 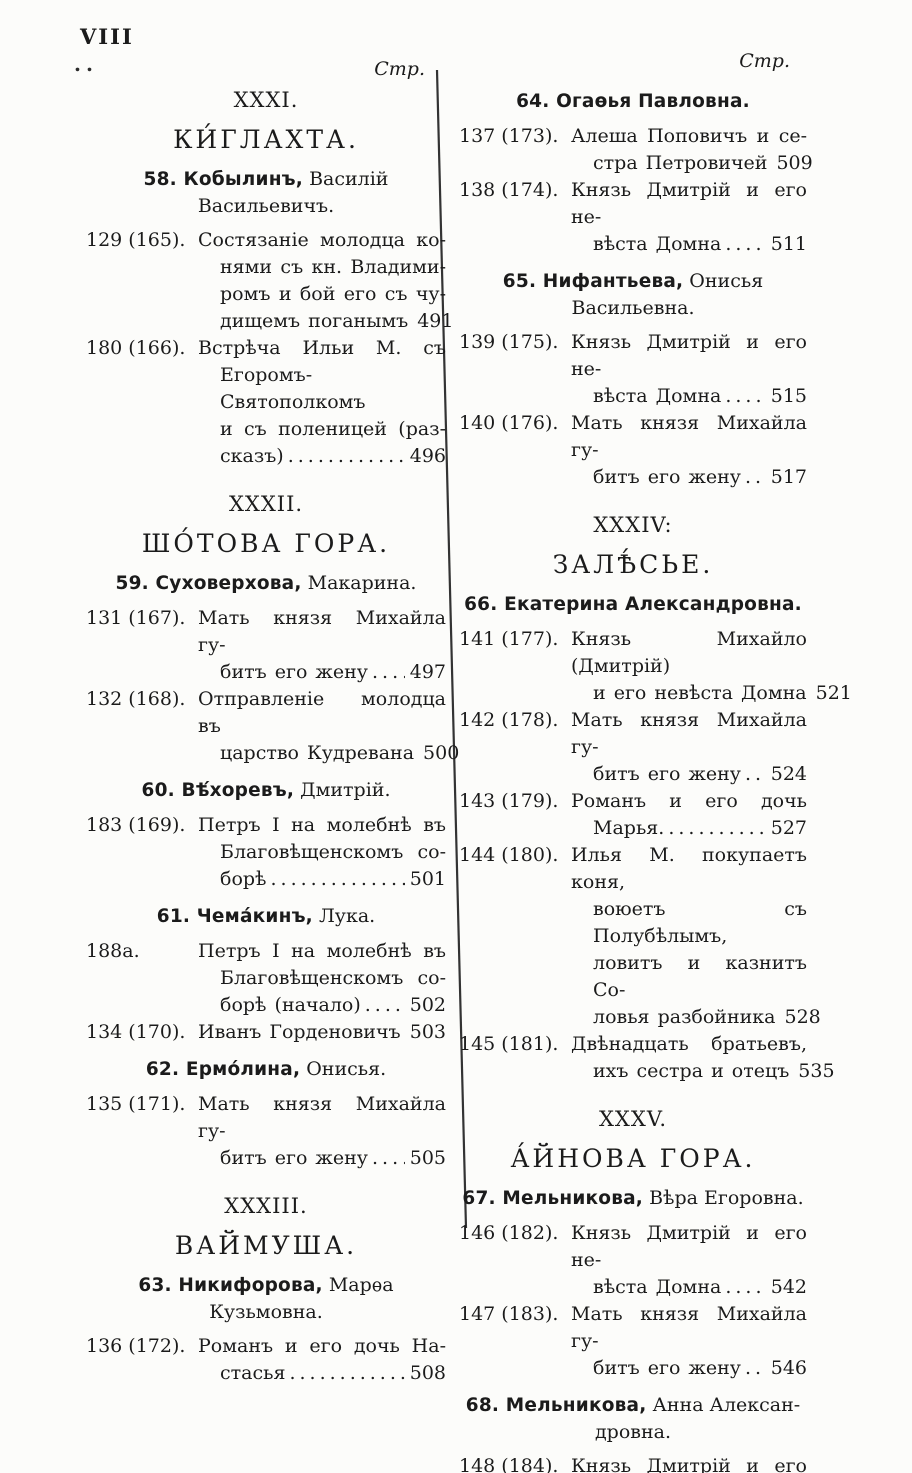 What do you see at coordinates (633, 1119) in the screenshot?
I see `chapter-number: XXXV.` at bounding box center [633, 1119].